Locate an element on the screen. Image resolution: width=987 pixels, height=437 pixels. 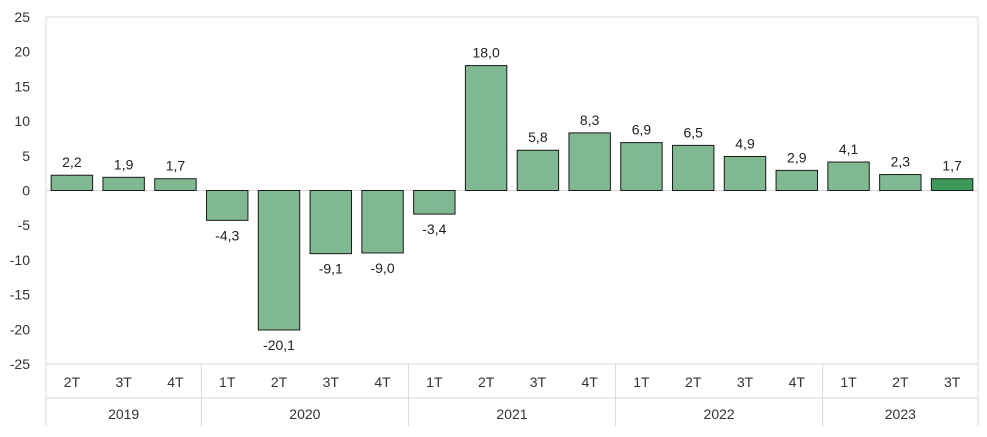
data-label: -4,3 is located at coordinates (227, 235).